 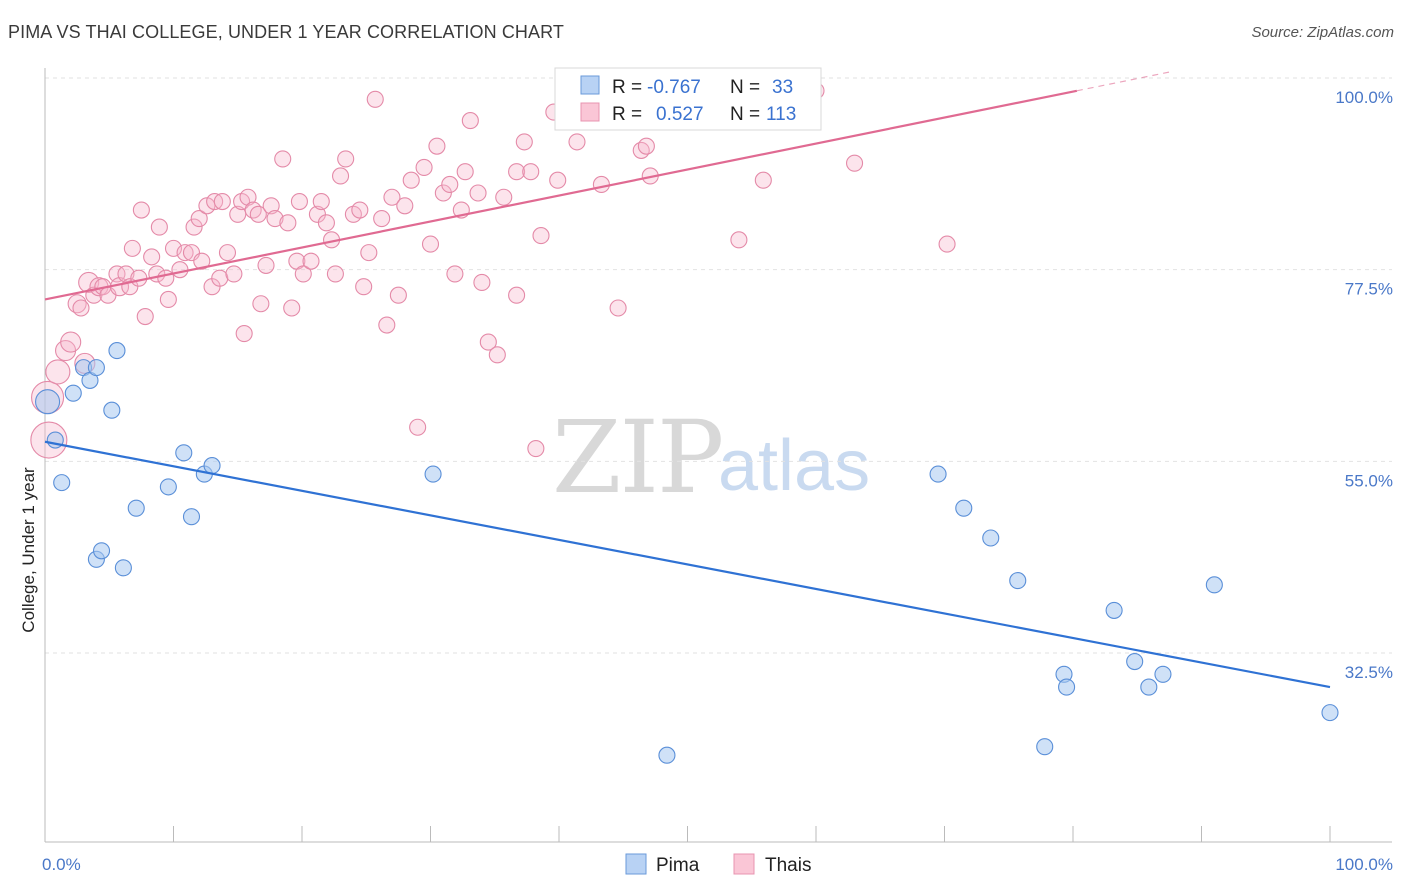 What do you see at coordinates (627, 114) in the screenshot?
I see `legend-thais-r-label: R =` at bounding box center [627, 114].